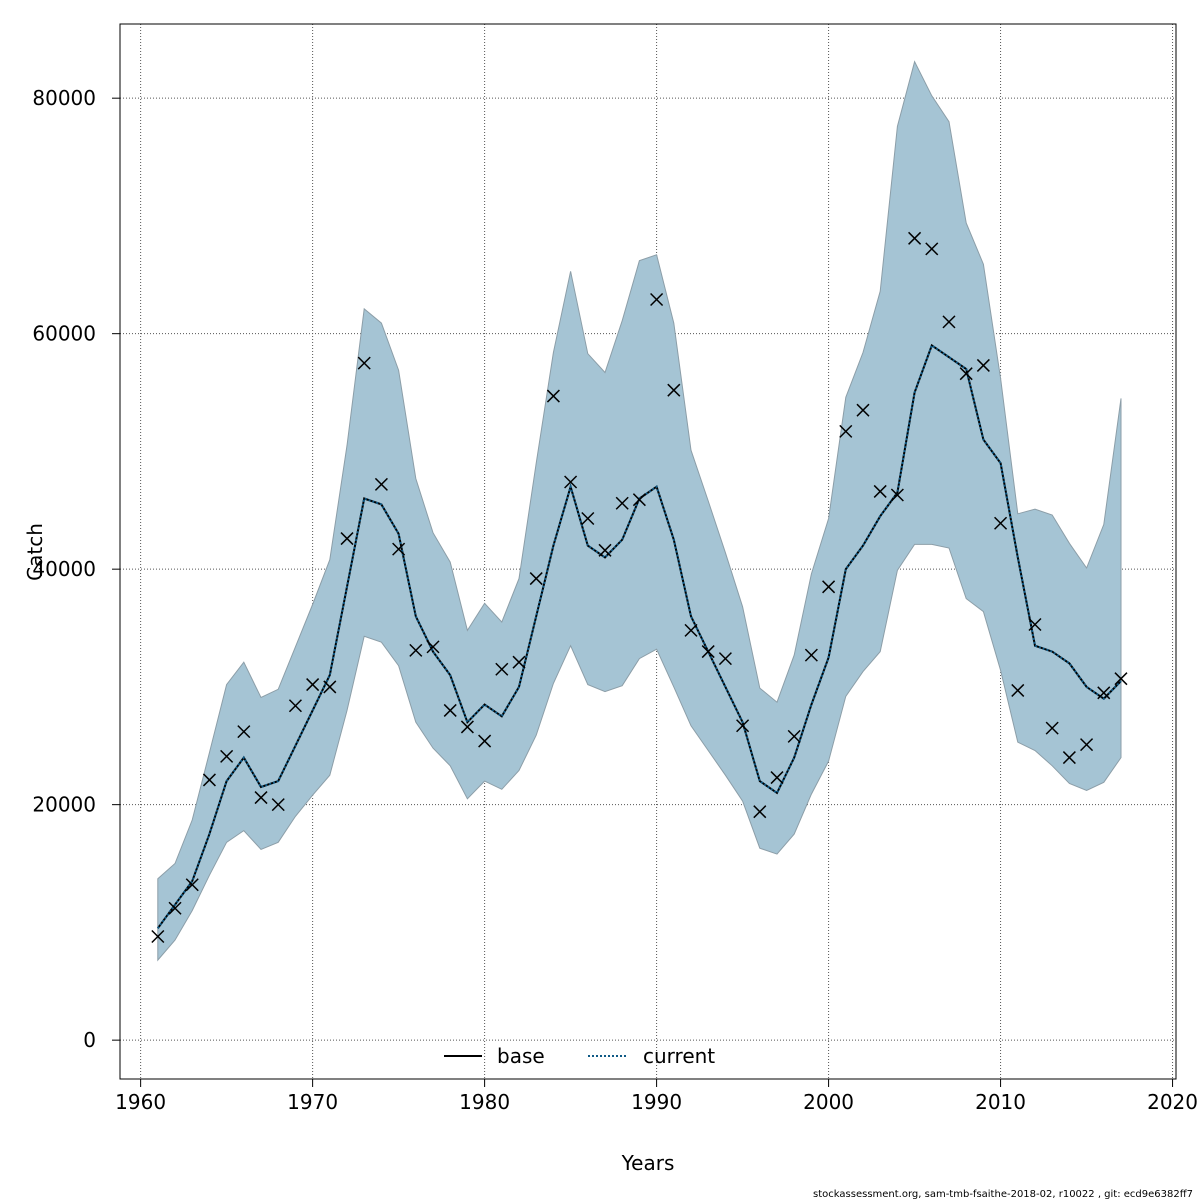 The image size is (1200, 1200). I want to click on y-tick-label: 80000, so click(64, 98).